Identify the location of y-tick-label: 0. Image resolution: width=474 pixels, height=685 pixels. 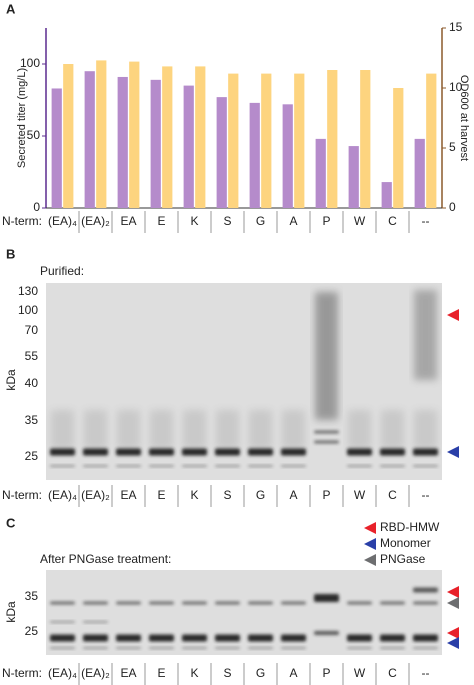
(36, 207).